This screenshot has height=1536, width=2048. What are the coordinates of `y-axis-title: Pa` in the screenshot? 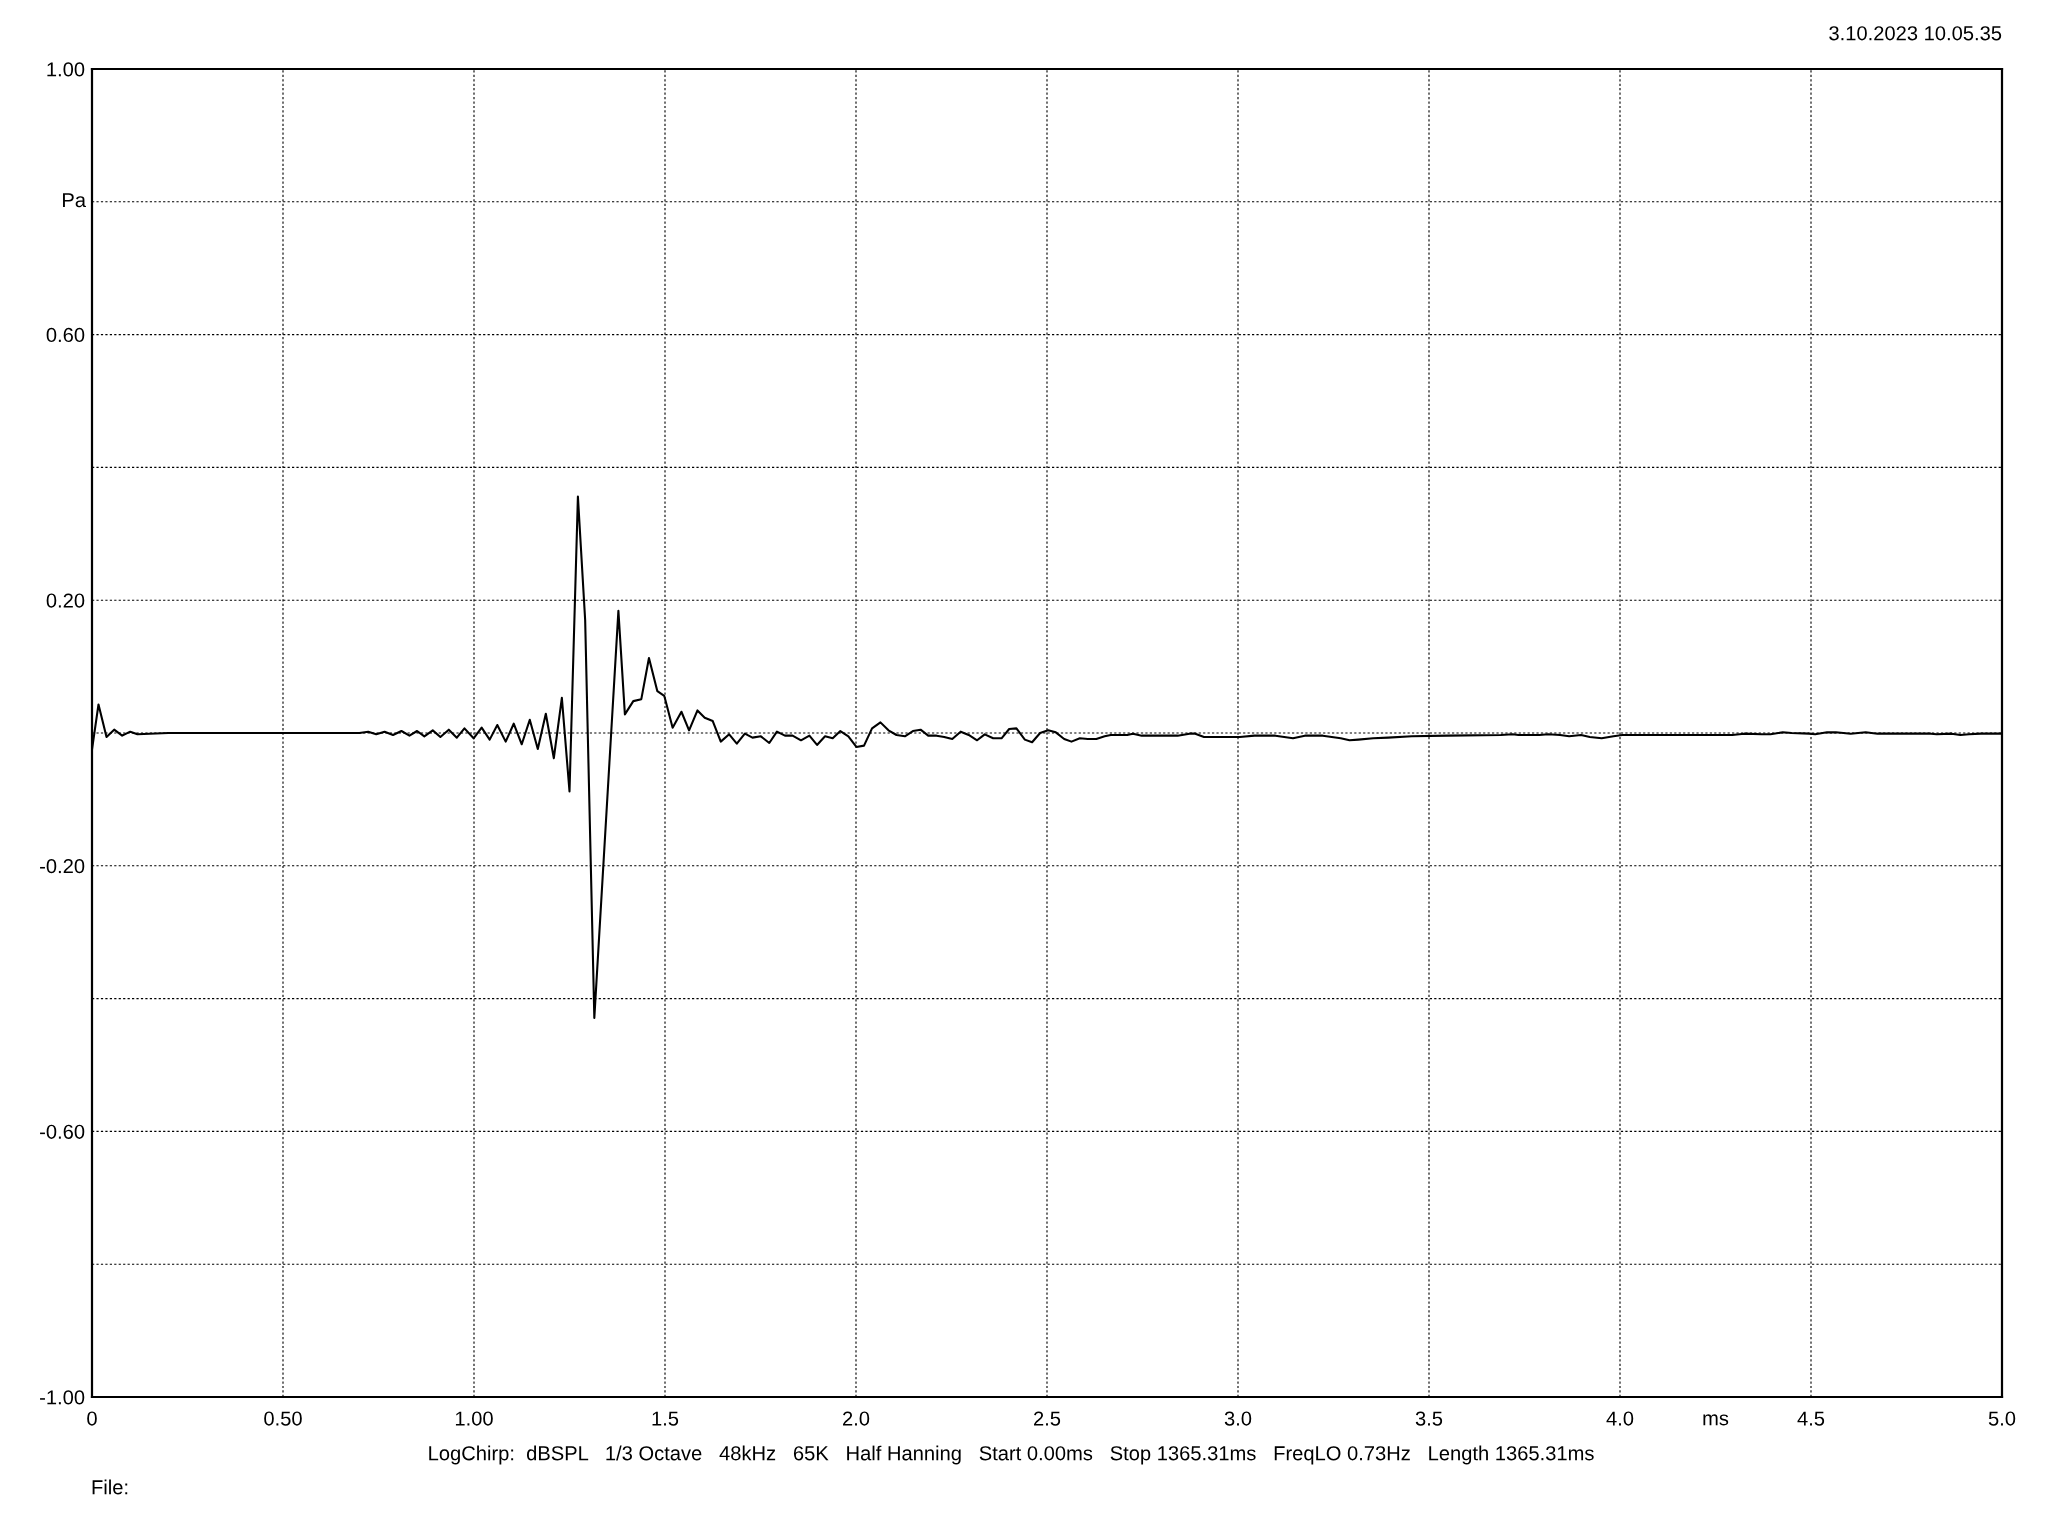 It's located at (74, 200).